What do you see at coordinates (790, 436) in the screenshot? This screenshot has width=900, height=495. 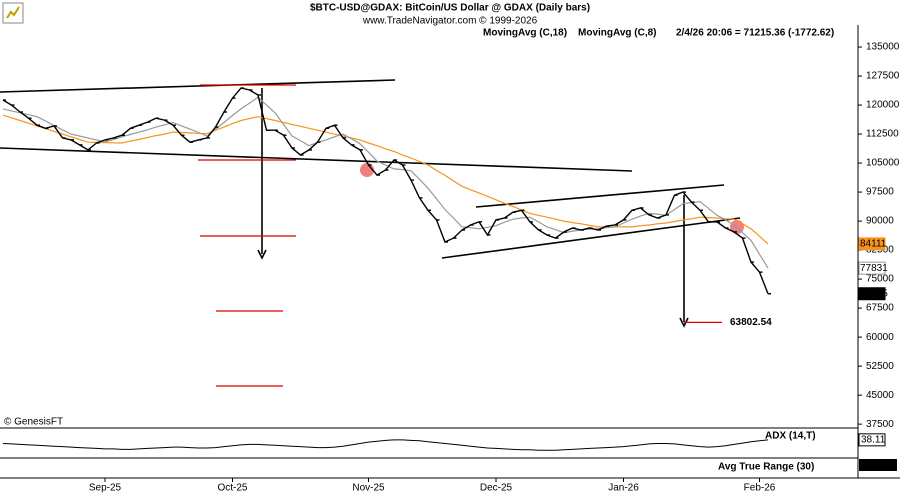 I see `indicator-name: ADX (14,T)` at bounding box center [790, 436].